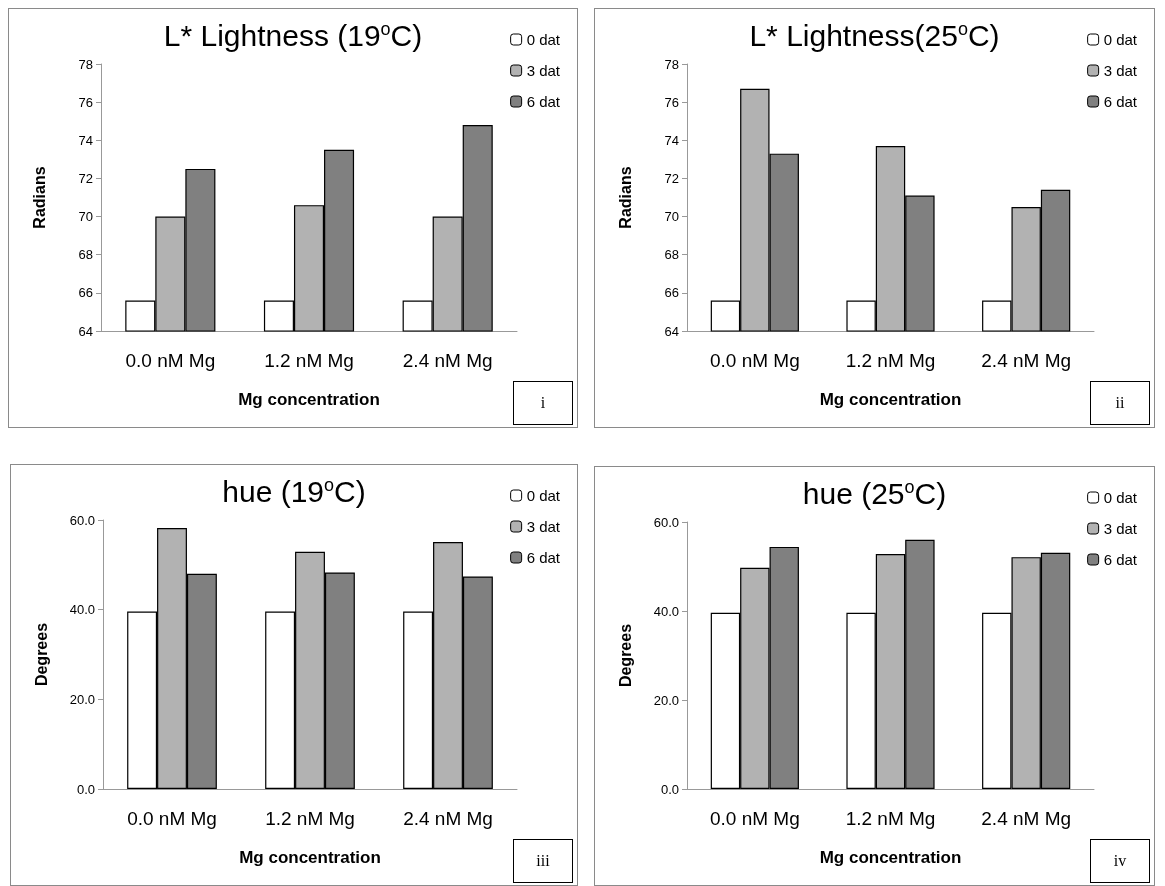  Describe the element at coordinates (543, 861) in the screenshot. I see `text: iii` at that location.